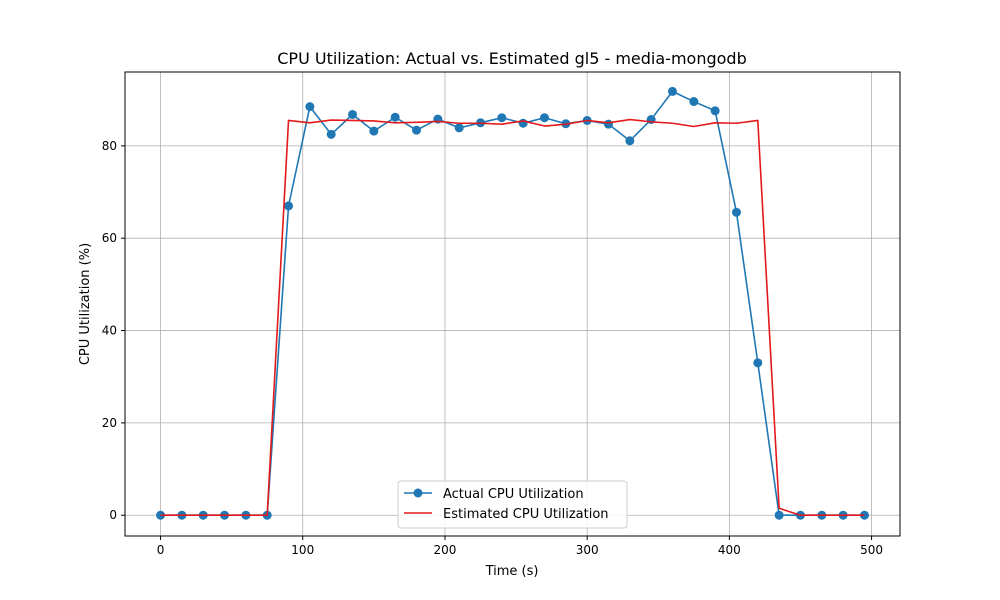 This screenshot has height=600, width=1000. I want to click on x-tick-label: 100, so click(302, 550).